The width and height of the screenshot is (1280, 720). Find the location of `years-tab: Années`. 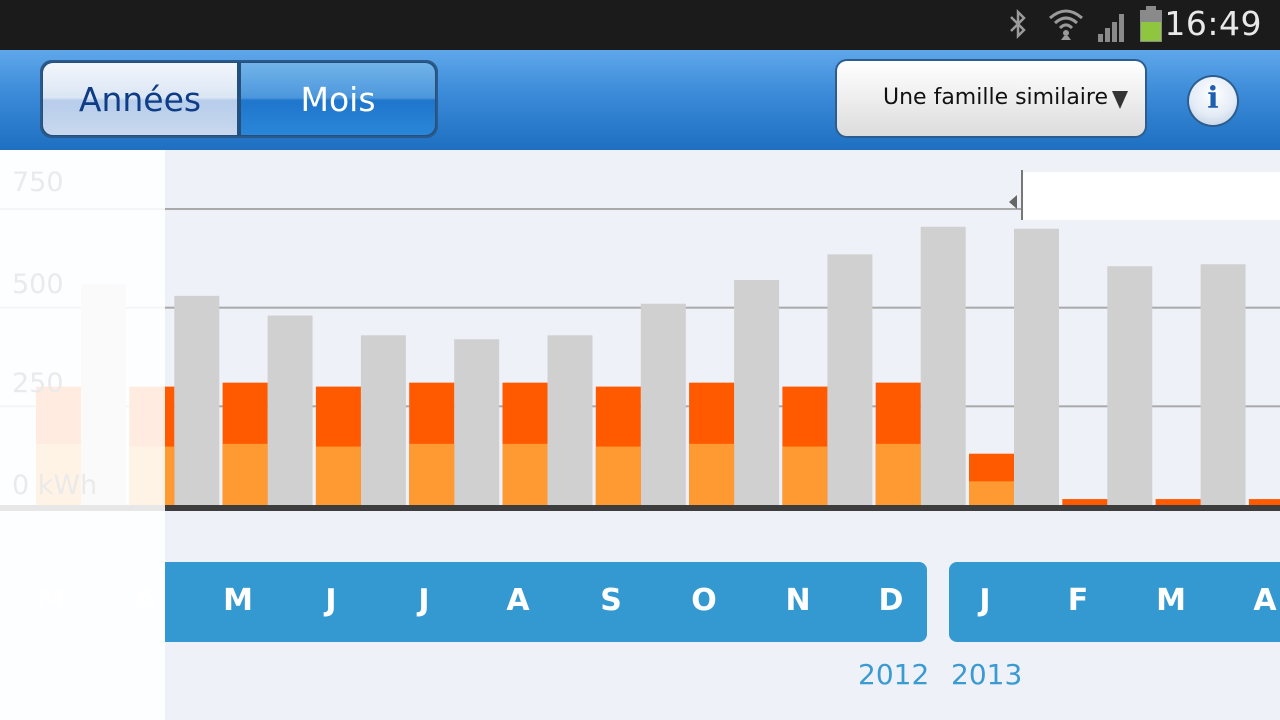

years-tab: Années is located at coordinates (140, 99).